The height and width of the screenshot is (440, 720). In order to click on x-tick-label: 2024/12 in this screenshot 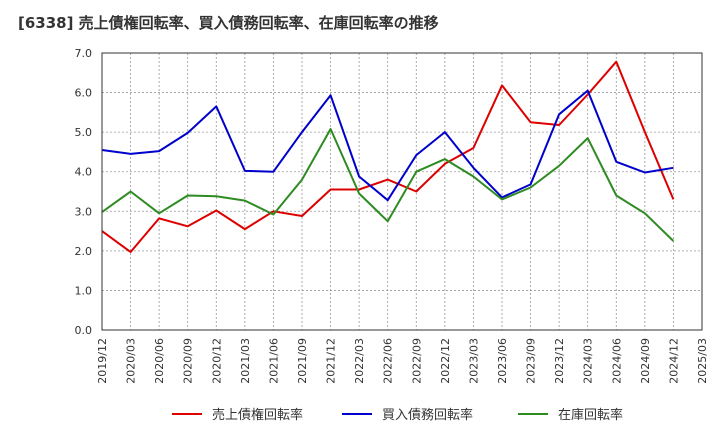, I will do `click(673, 361)`.